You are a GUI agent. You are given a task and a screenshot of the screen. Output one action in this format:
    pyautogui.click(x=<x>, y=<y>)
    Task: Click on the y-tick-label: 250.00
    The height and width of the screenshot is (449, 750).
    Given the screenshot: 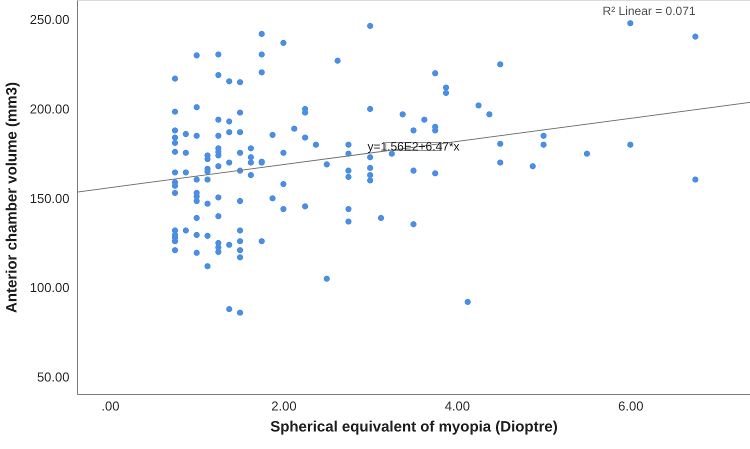 What is the action you would take?
    pyautogui.click(x=50, y=20)
    